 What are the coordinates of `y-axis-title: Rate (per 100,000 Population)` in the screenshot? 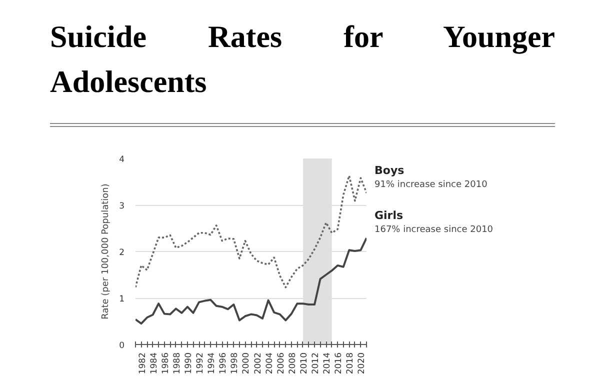 It's located at (106, 252).